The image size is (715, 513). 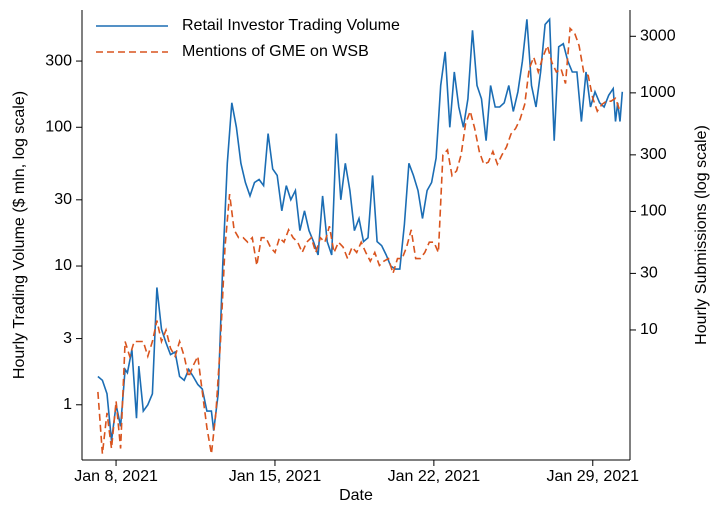 I want to click on y2-axis-label: Hourly Submissions (log scale), so click(x=701, y=235).